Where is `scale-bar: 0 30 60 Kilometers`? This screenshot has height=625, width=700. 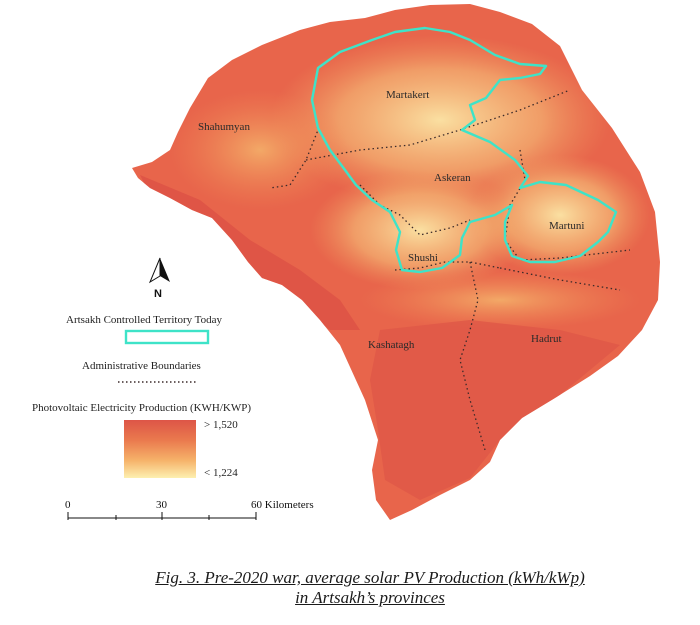
scale-bar: 0 30 60 Kilometers is located at coordinates (189, 509).